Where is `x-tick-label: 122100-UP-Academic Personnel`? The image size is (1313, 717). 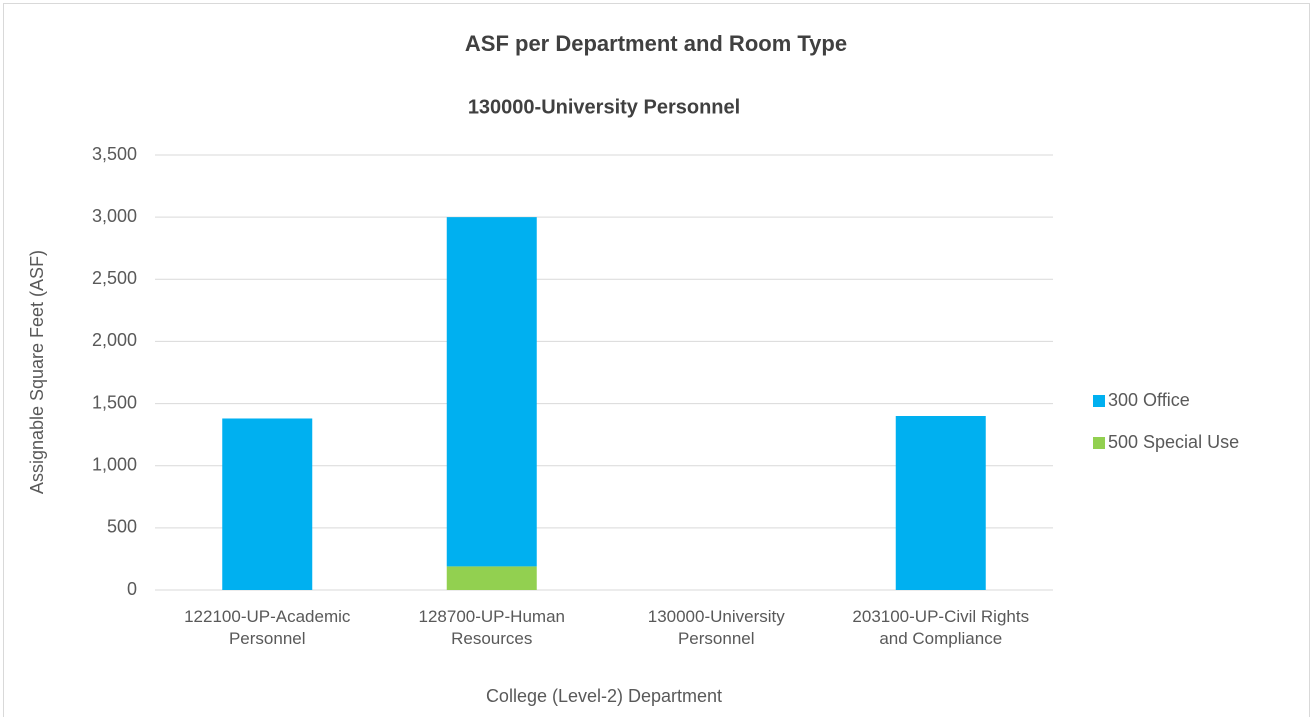 x-tick-label: 122100-UP-Academic Personnel is located at coordinates (267, 627).